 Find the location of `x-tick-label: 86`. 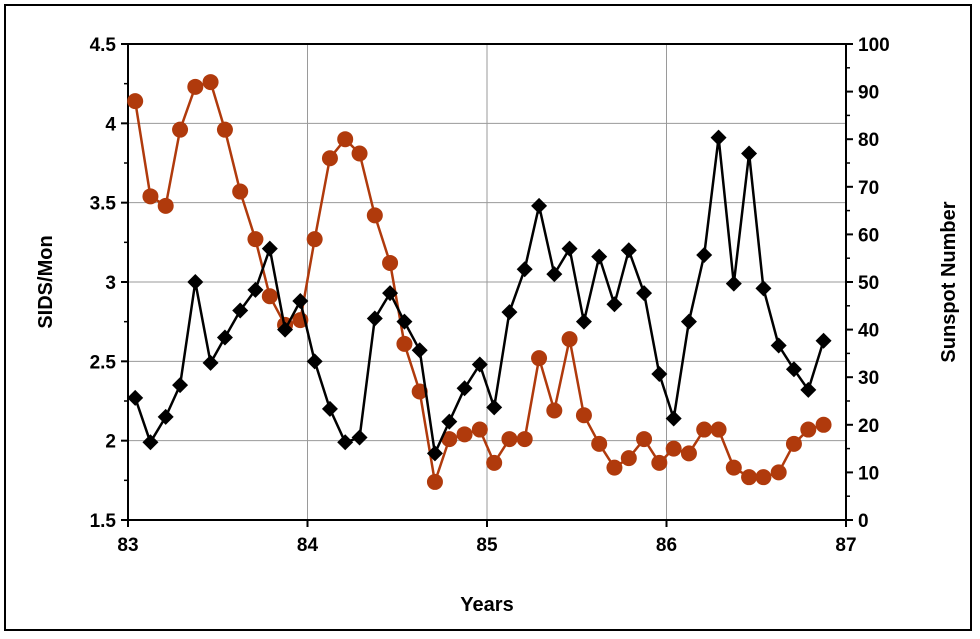

x-tick-label: 86 is located at coordinates (666, 545).